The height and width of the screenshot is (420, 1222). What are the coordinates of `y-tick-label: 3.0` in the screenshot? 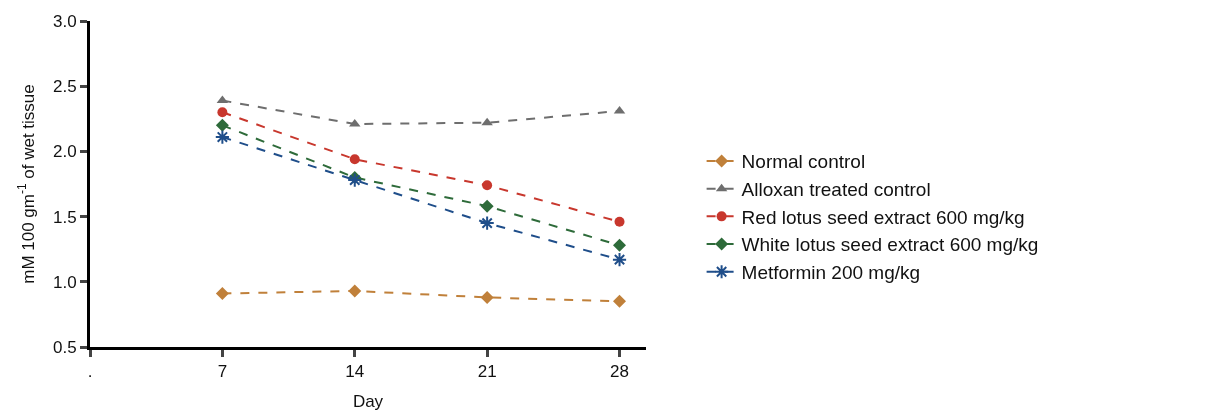 It's located at (64, 21).